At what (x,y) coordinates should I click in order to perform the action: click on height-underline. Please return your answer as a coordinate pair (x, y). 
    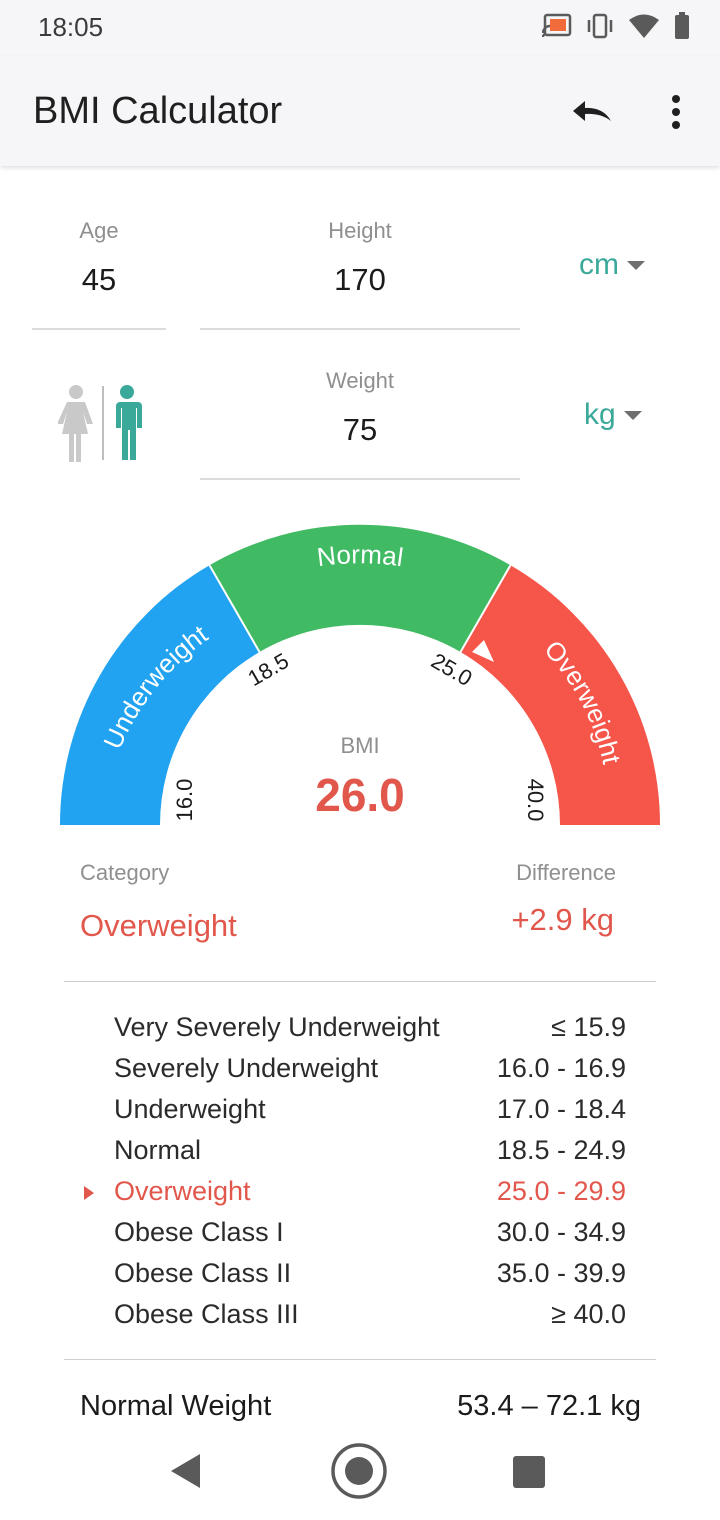
    Looking at the image, I should click on (360, 329).